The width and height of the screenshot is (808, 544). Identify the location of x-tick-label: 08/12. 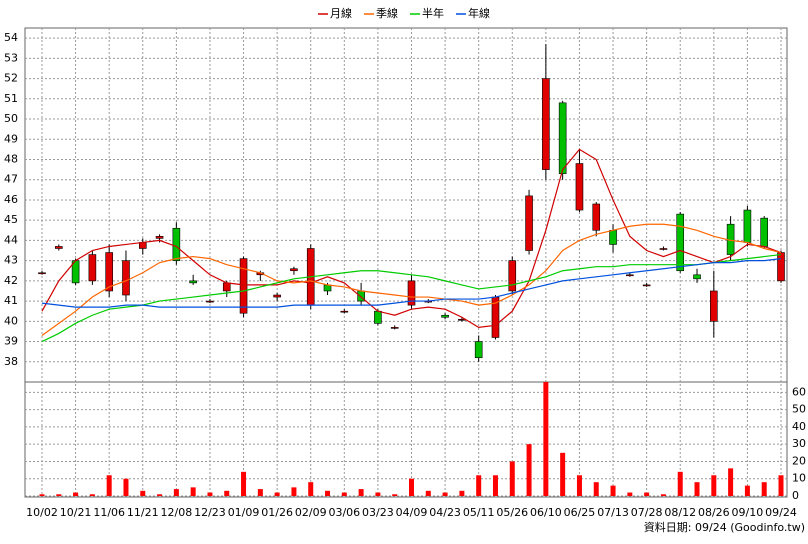
(680, 512).